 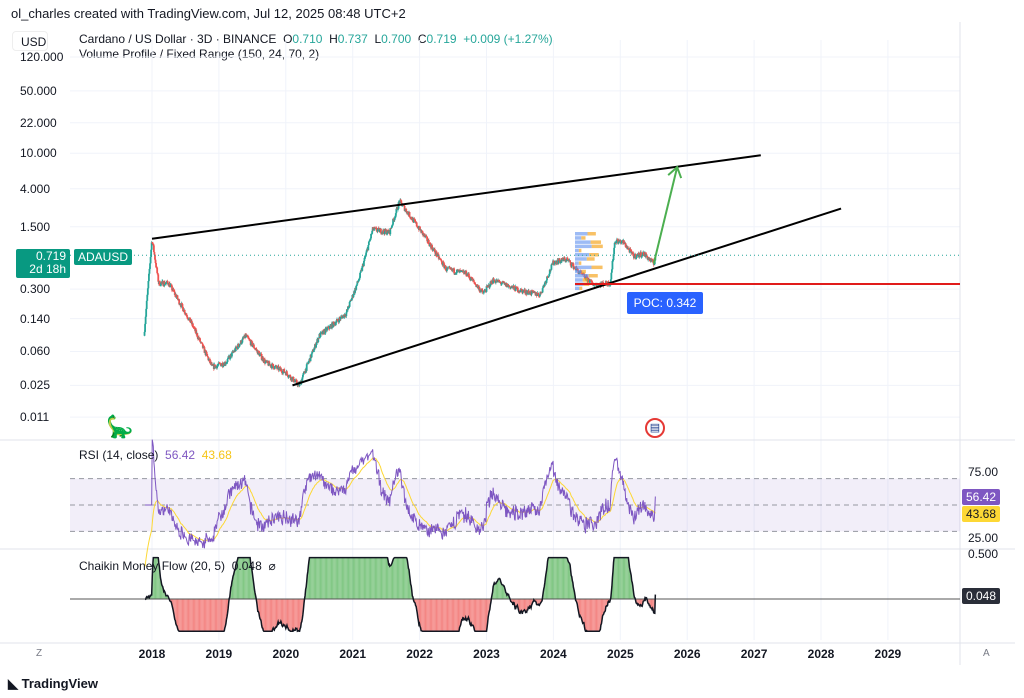 What do you see at coordinates (821, 654) in the screenshot?
I see `time-tick: 2028` at bounding box center [821, 654].